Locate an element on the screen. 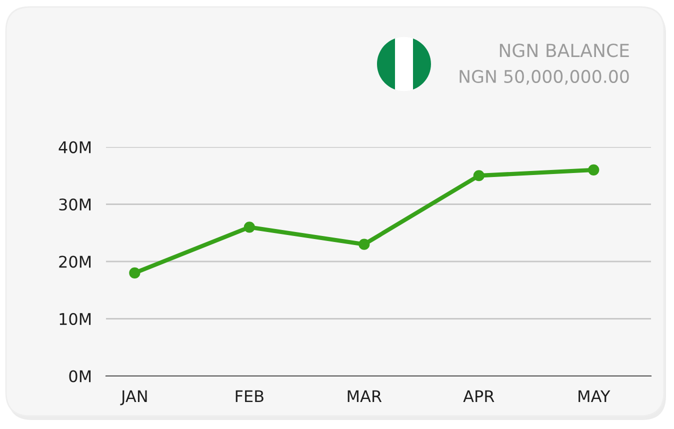 This screenshot has height=429, width=674. y-tick-label: 20M is located at coordinates (75, 262).